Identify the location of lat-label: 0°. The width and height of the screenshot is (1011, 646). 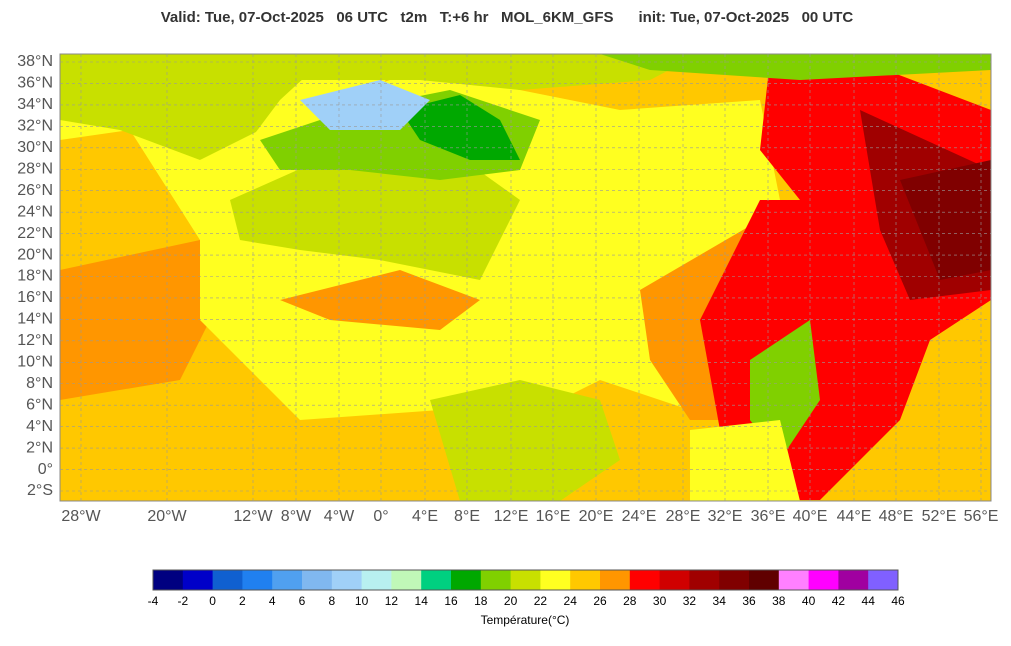
(45, 469).